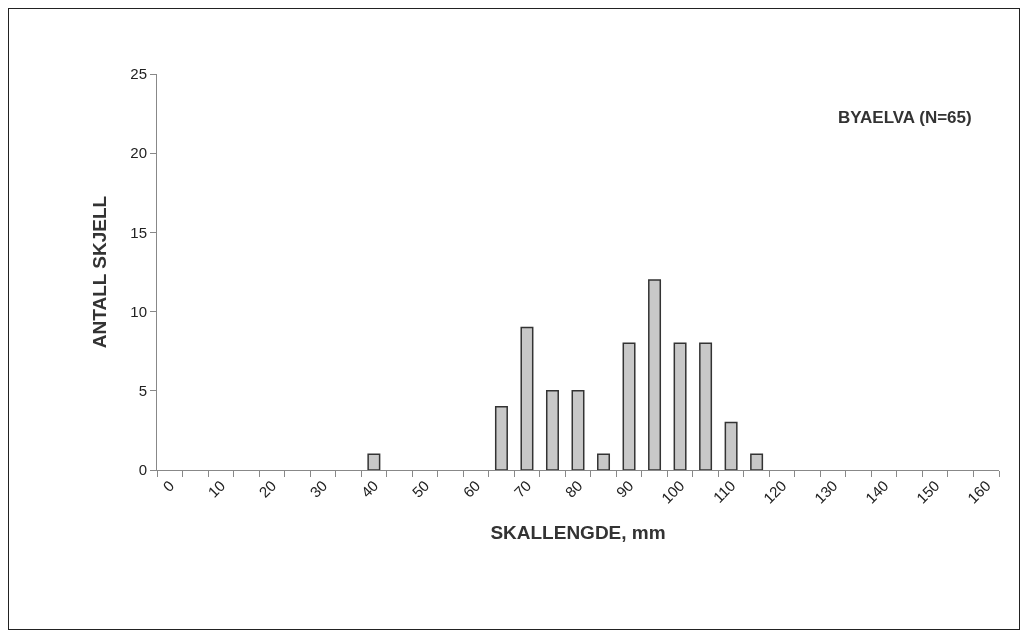  What do you see at coordinates (216, 488) in the screenshot?
I see `x-tick-label: 10` at bounding box center [216, 488].